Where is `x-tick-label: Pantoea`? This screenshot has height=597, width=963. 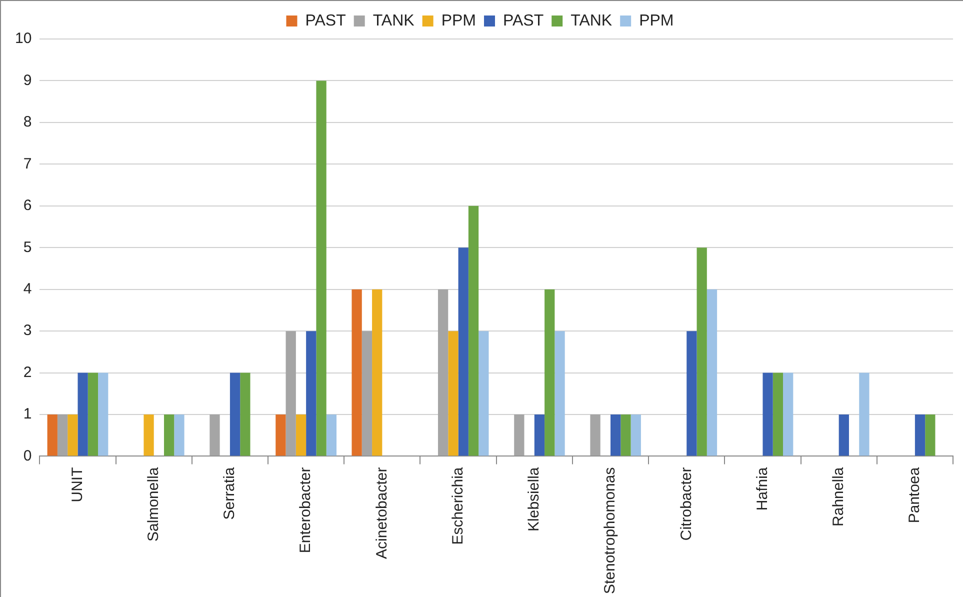
x-tick-label: Pantoea is located at coordinates (915, 495).